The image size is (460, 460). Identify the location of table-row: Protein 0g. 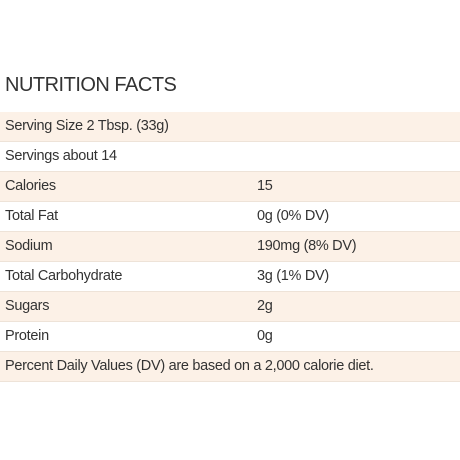
(230, 337).